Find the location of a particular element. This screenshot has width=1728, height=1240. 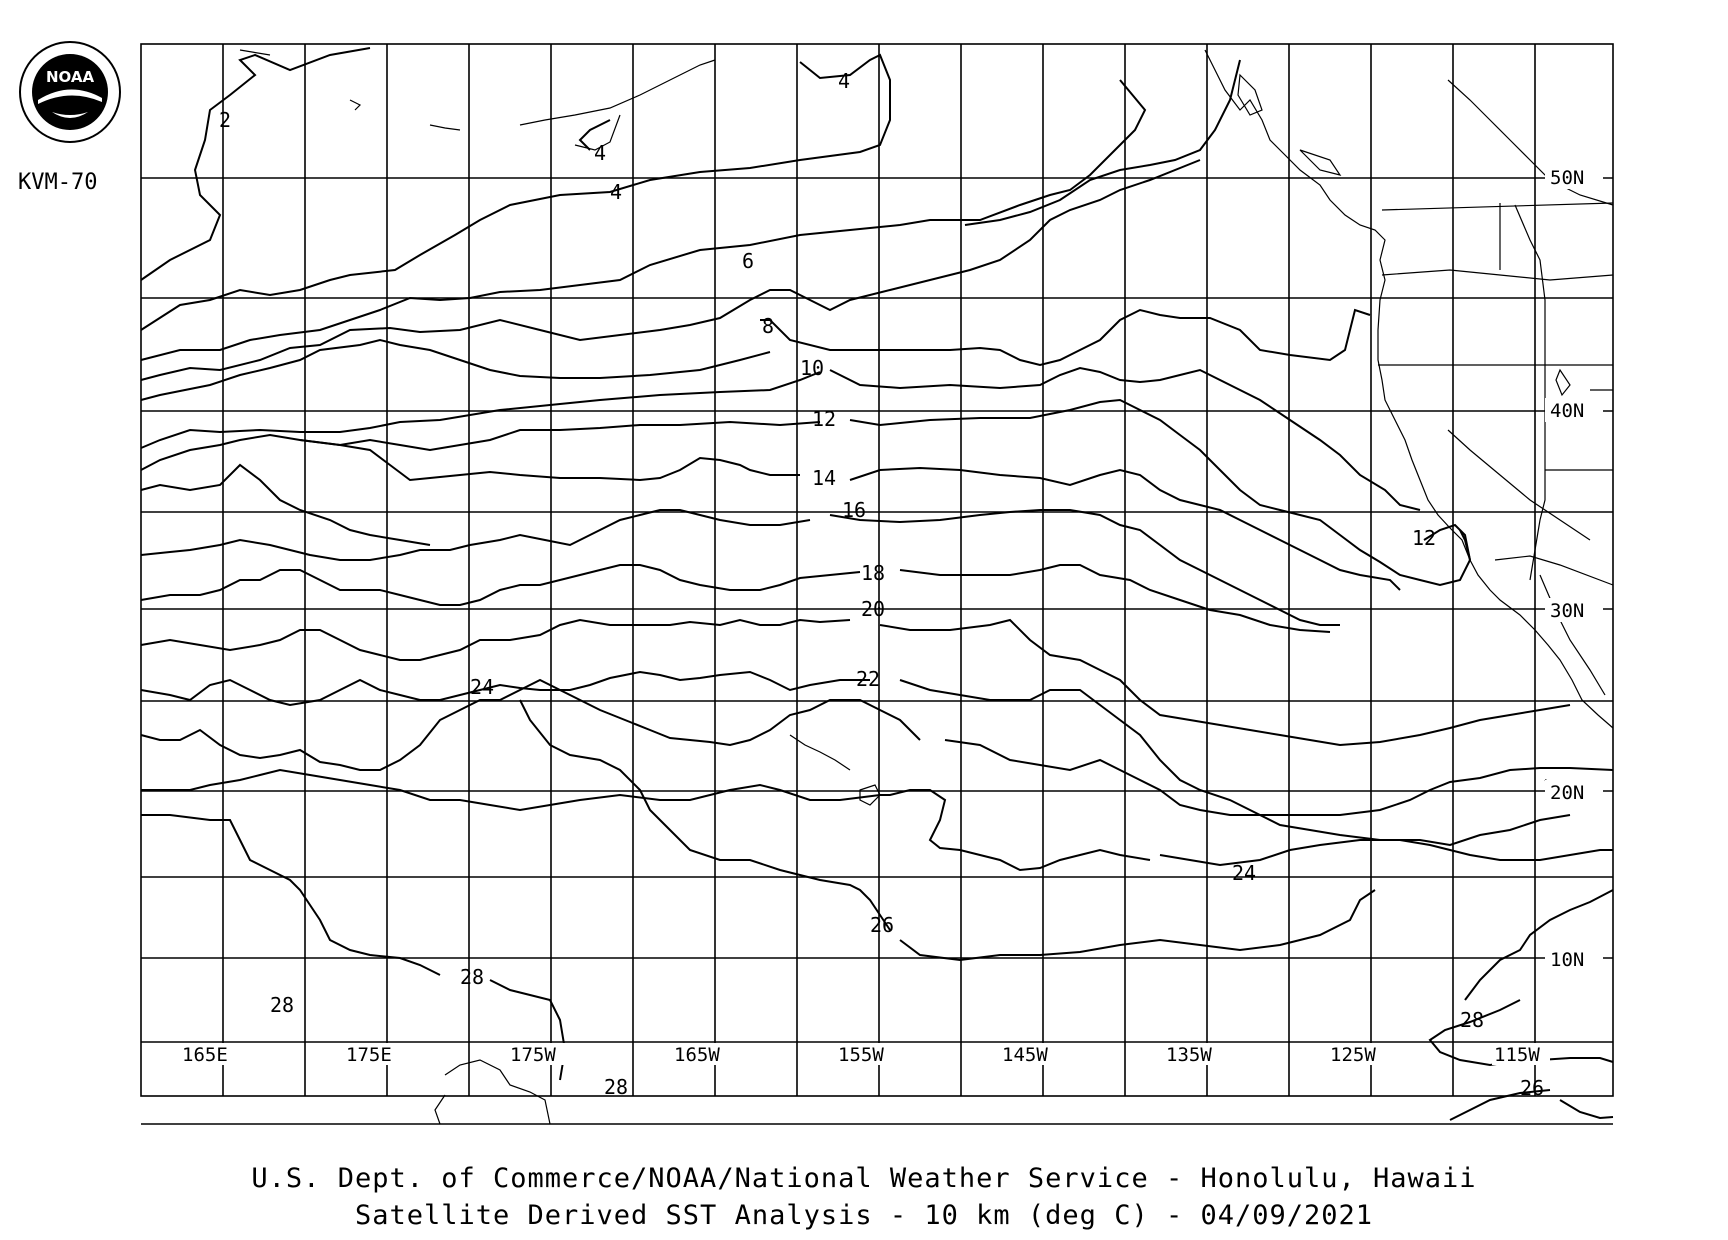

contour-label-12: 12 is located at coordinates (824, 419).